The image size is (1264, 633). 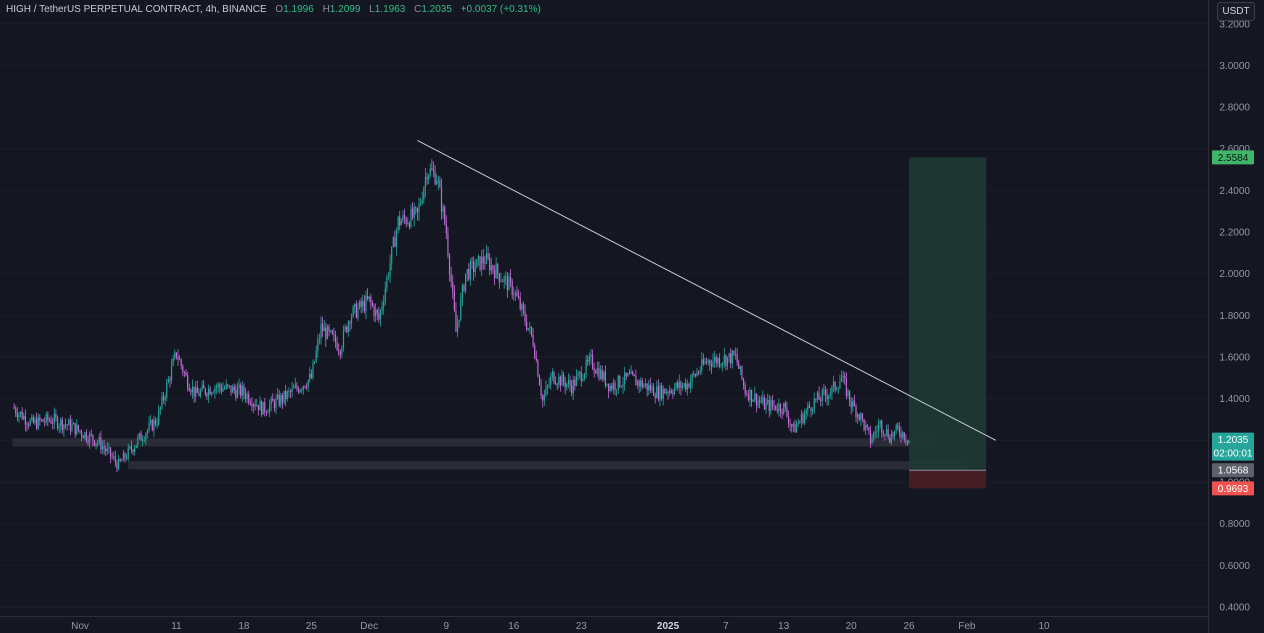 I want to click on currency-unit-button: USDT, so click(x=1236, y=11).